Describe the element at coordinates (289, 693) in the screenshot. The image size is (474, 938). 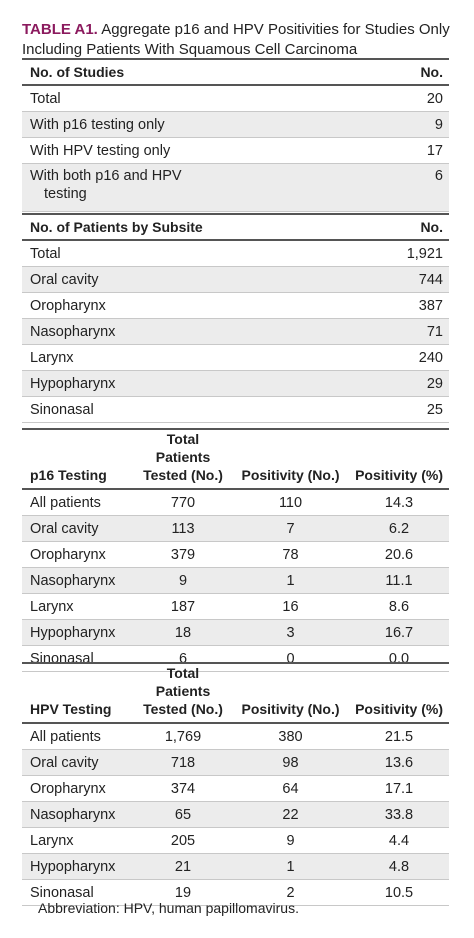
I see `hpv-header-positivity-no: Positivity (No.)` at that location.